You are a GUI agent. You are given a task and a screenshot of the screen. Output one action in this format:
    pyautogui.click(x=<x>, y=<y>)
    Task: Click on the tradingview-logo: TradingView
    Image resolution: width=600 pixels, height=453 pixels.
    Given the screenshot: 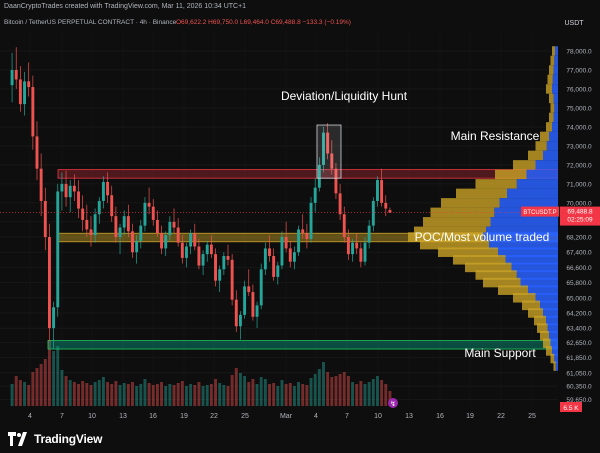 What is the action you would take?
    pyautogui.click(x=55, y=439)
    